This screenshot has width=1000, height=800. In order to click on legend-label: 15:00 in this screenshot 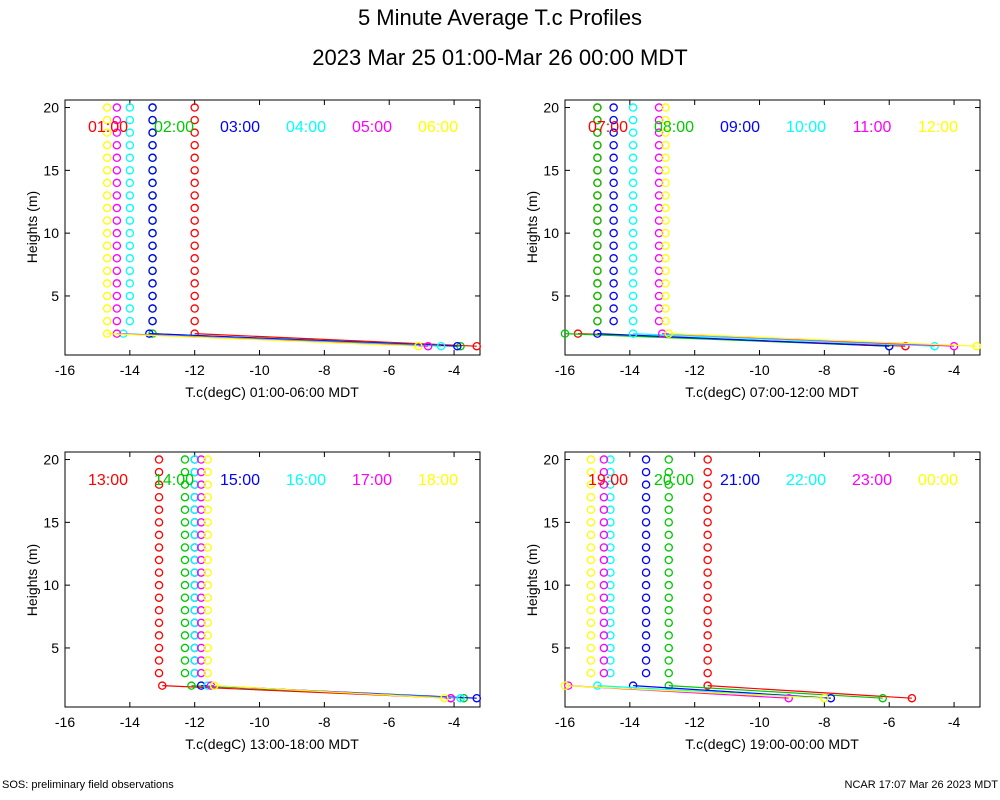, I will do `click(240, 480)`.